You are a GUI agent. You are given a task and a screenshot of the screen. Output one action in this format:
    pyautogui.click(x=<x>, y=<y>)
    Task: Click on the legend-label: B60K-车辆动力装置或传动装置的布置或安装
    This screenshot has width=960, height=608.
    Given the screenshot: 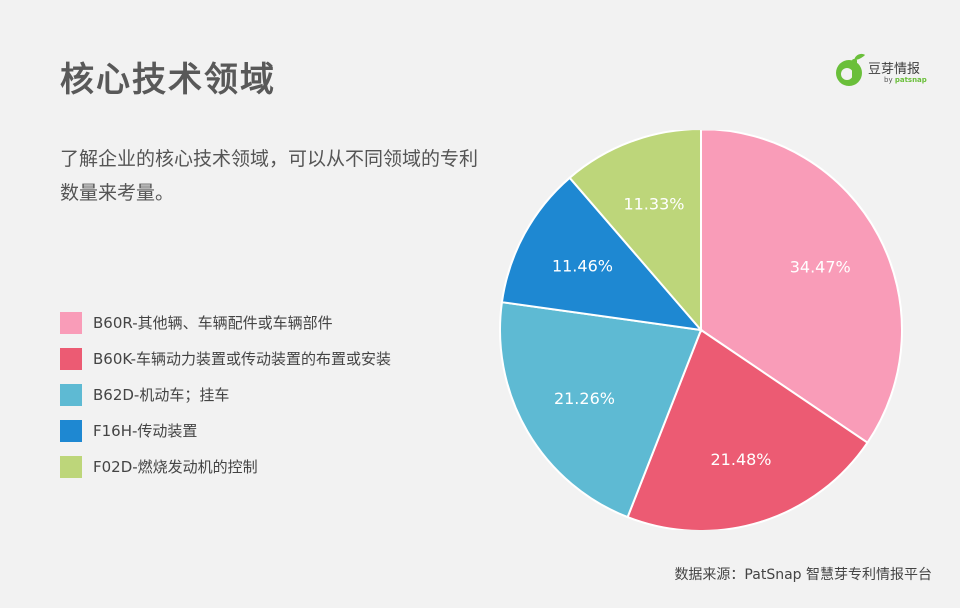 What is the action you would take?
    pyautogui.click(x=242, y=359)
    